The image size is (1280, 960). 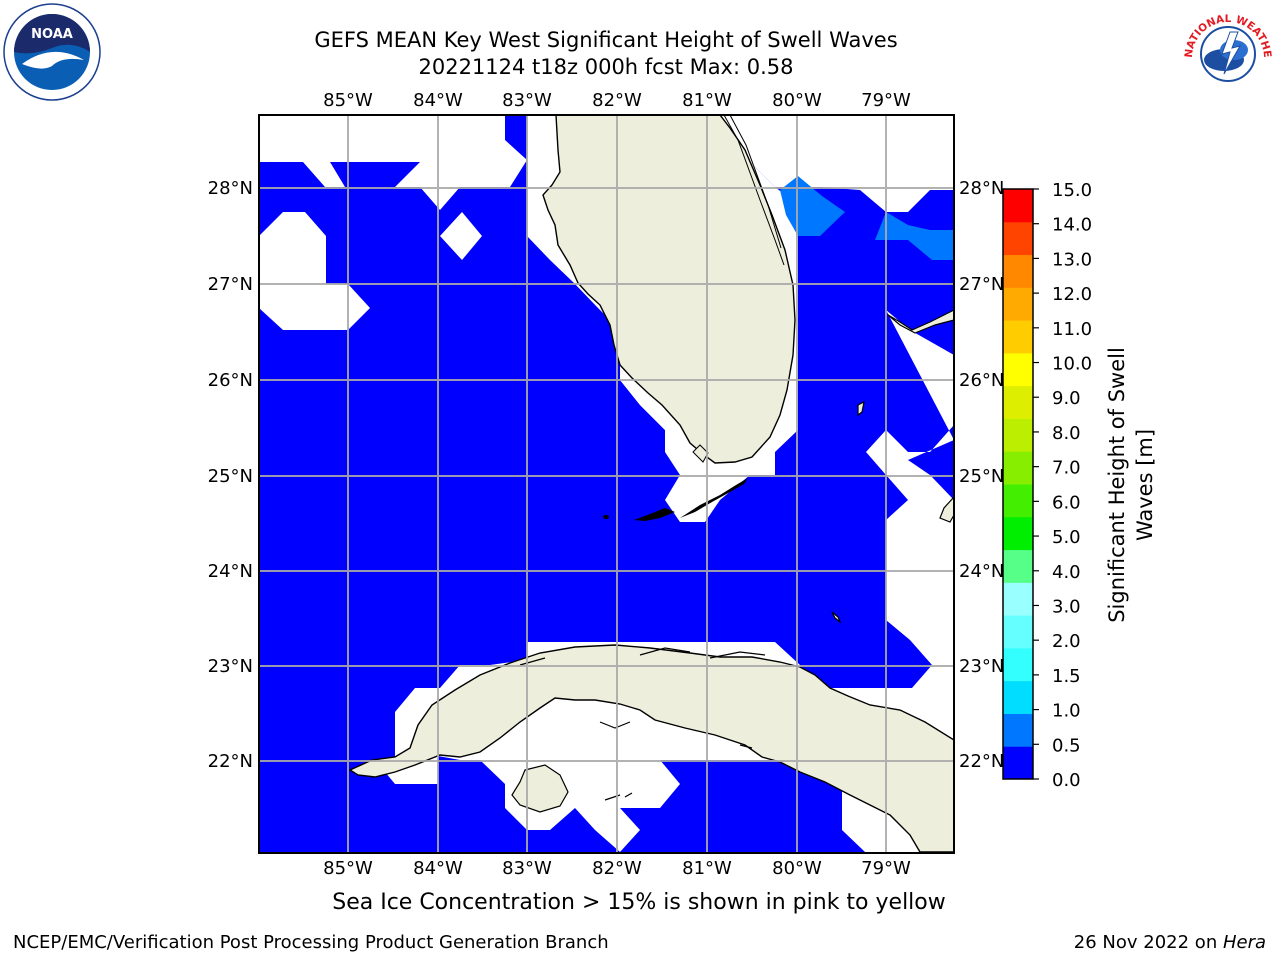 I want to click on lat-tick-right: 27°N, so click(x=981, y=284).